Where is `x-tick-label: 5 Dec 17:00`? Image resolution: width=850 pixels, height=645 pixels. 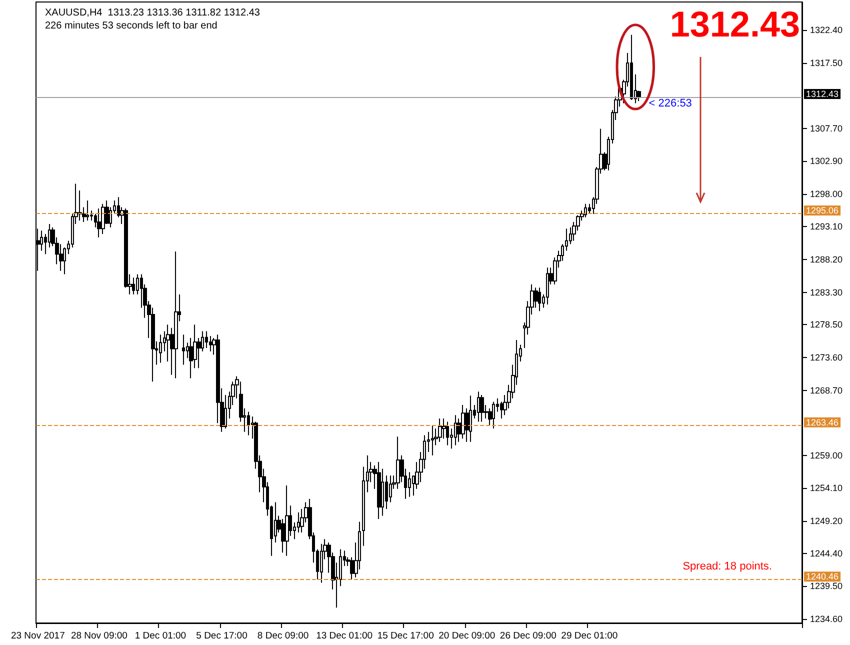 x-tick-label: 5 Dec 17:00 is located at coordinates (222, 636).